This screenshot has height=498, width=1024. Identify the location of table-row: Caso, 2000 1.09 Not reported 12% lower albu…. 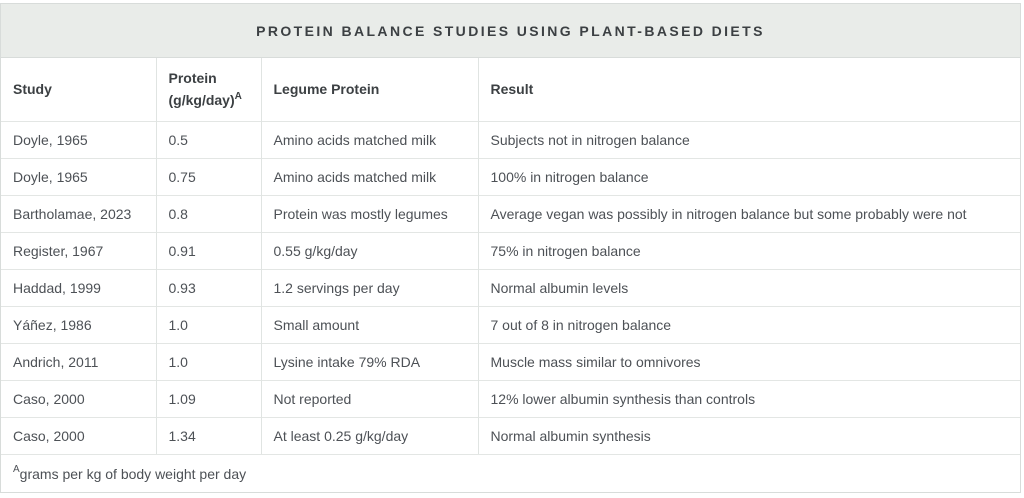
(510, 398).